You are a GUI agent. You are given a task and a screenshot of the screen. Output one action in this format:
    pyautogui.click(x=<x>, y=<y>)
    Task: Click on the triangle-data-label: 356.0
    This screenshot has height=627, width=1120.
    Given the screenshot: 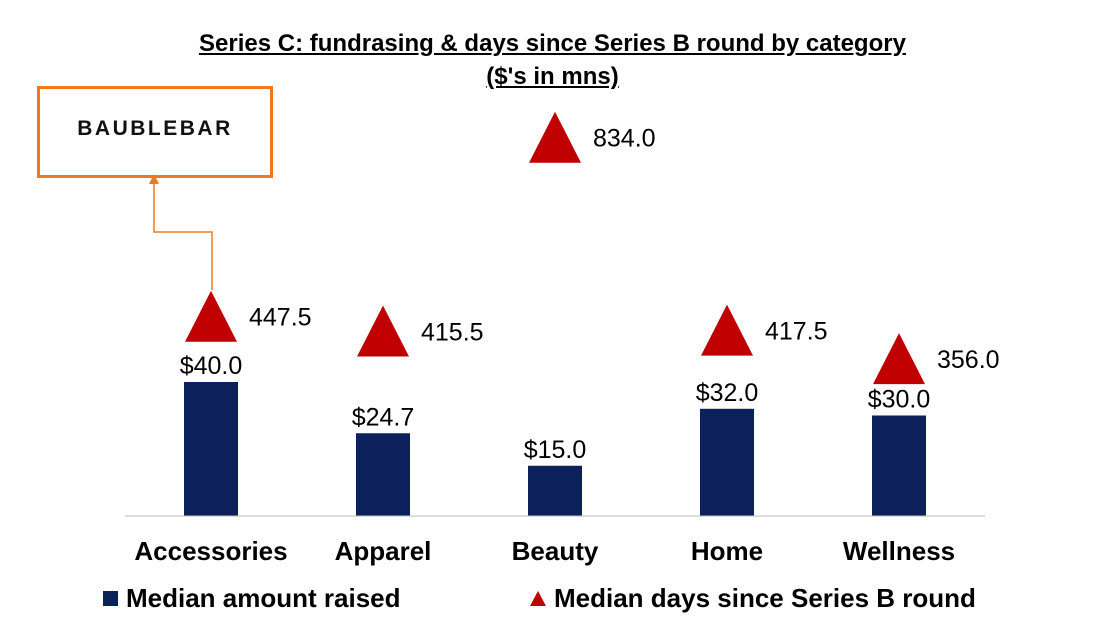 What is the action you would take?
    pyautogui.click(x=968, y=360)
    